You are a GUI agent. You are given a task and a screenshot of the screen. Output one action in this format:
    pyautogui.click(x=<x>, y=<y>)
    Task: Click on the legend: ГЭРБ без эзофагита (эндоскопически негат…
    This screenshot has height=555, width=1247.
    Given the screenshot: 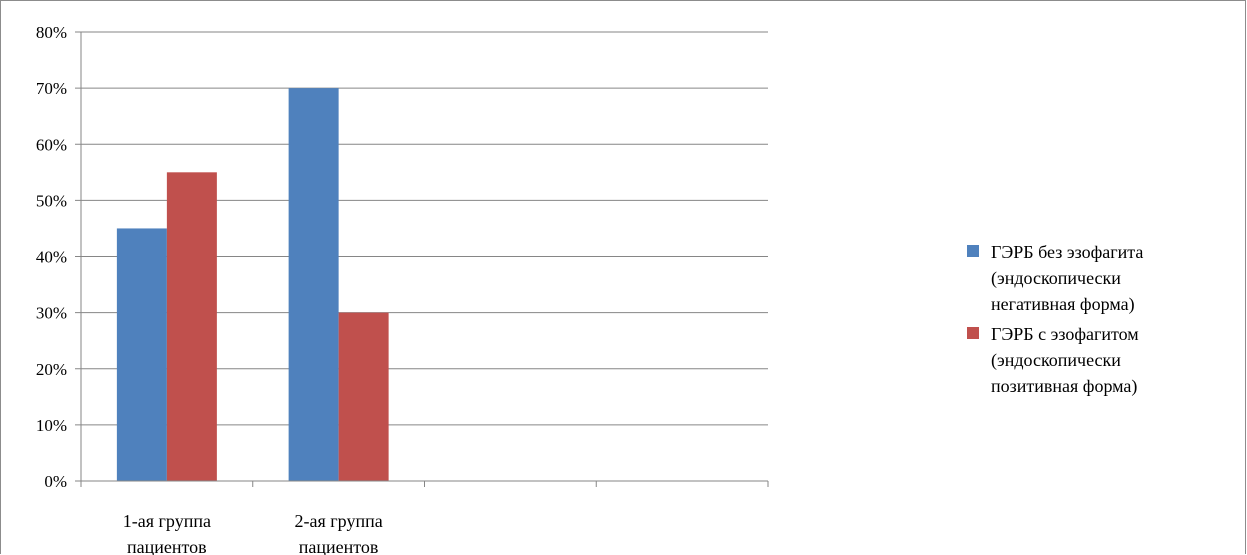 What is the action you would take?
    pyautogui.click(x=1102, y=321)
    